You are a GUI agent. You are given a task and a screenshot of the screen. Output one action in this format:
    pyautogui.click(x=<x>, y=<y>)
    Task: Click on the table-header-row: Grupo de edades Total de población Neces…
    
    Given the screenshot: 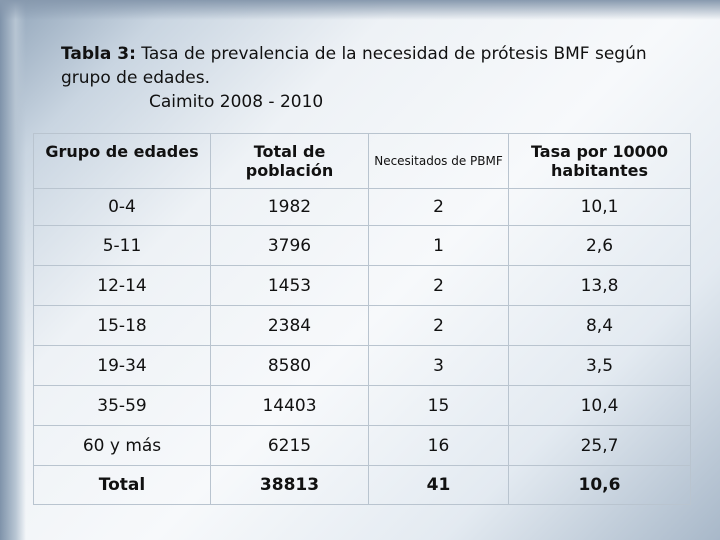 What is the action you would take?
    pyautogui.click(x=362, y=161)
    